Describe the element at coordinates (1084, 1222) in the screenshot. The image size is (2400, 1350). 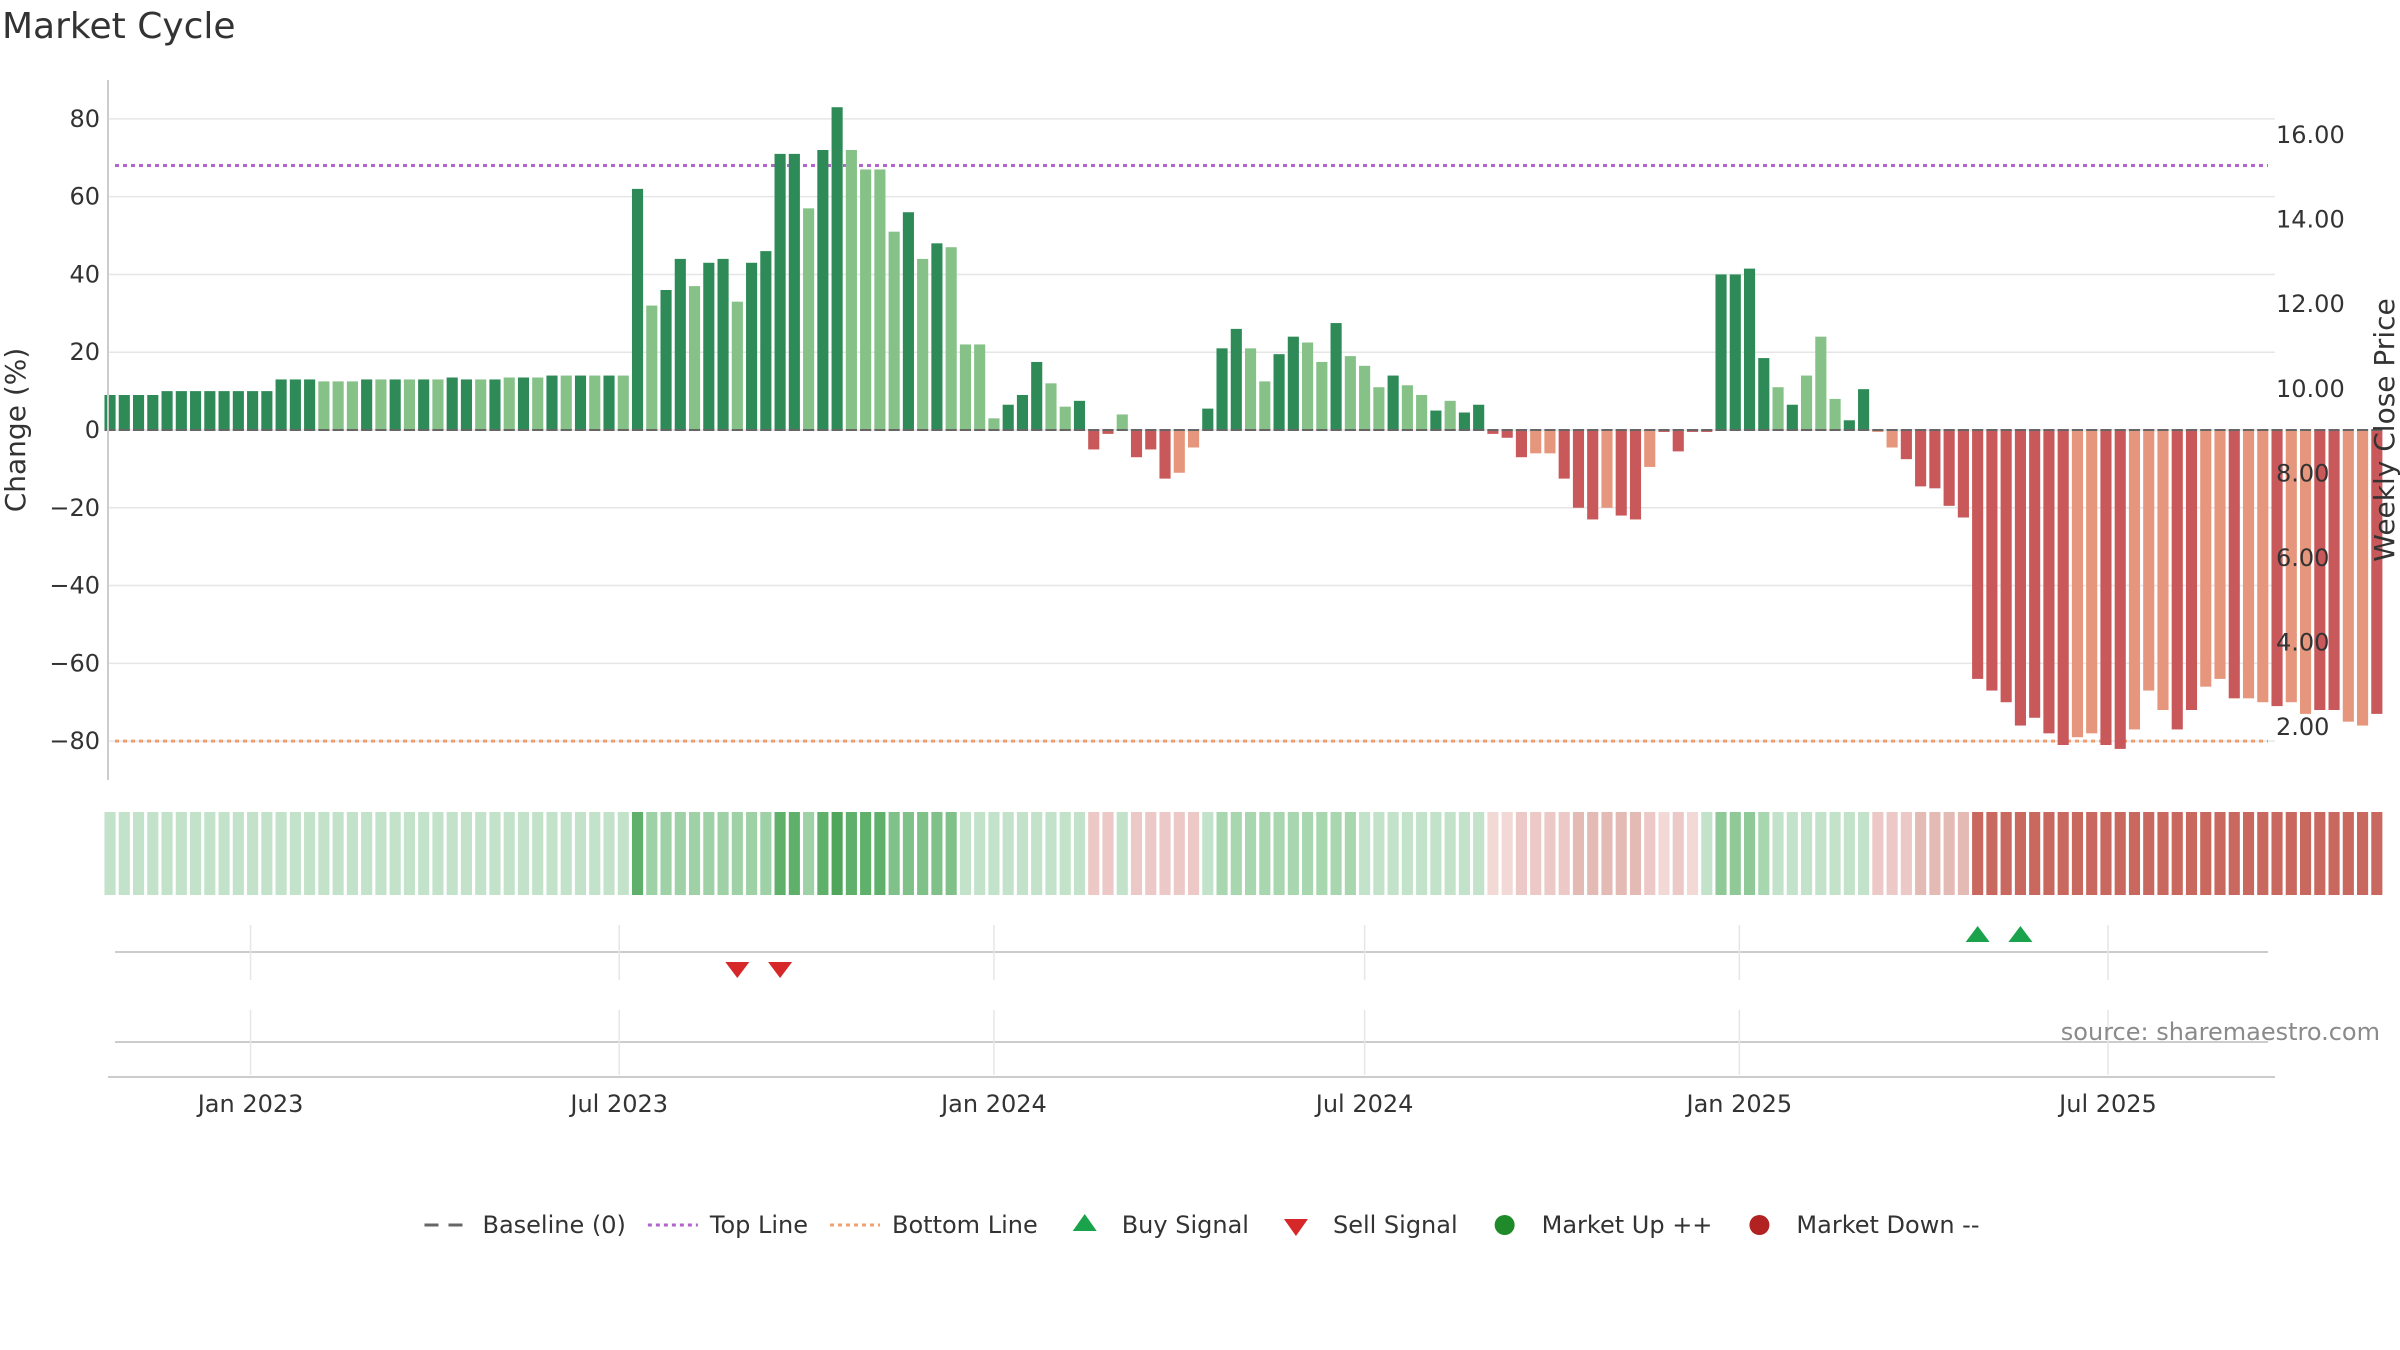
I see `legend-marker-buy` at that location.